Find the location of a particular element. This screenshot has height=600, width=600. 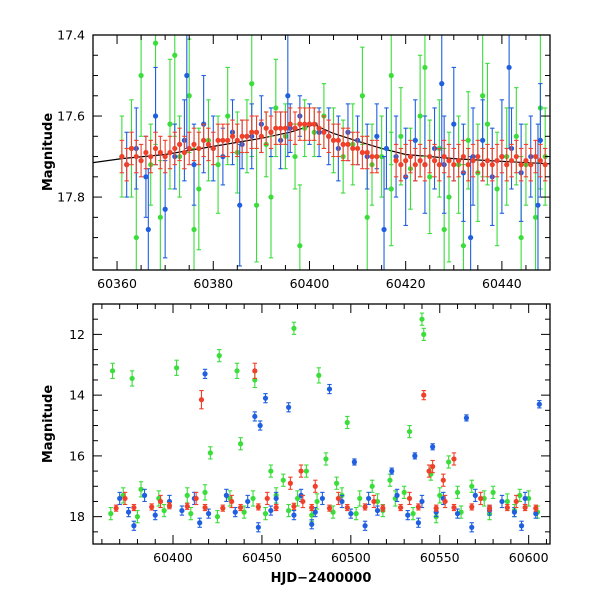

top-x-tick-label: 60360 is located at coordinates (117, 283).